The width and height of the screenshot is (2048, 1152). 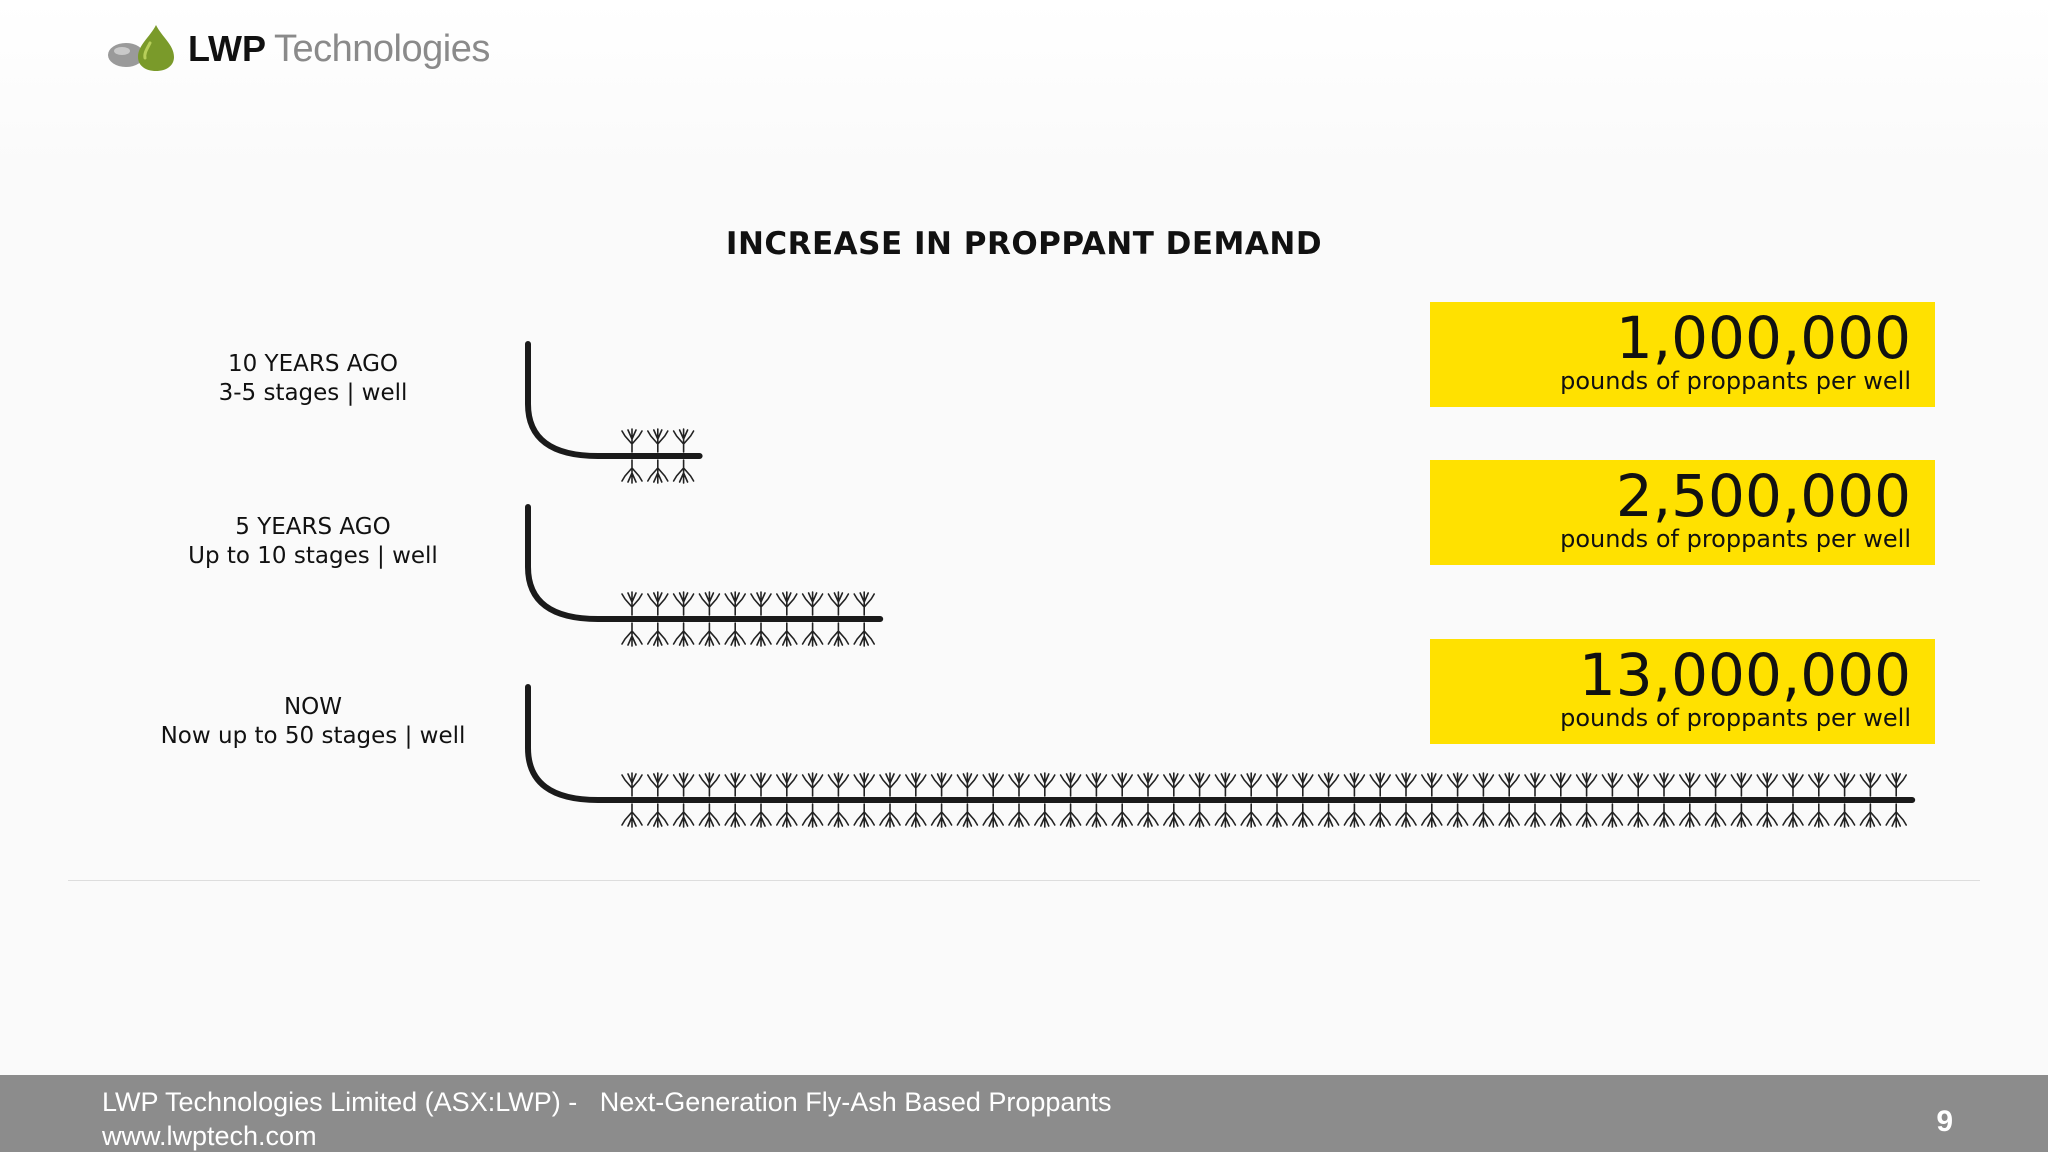 I want to click on footer-website: www.lwptech.com, so click(x=209, y=1136).